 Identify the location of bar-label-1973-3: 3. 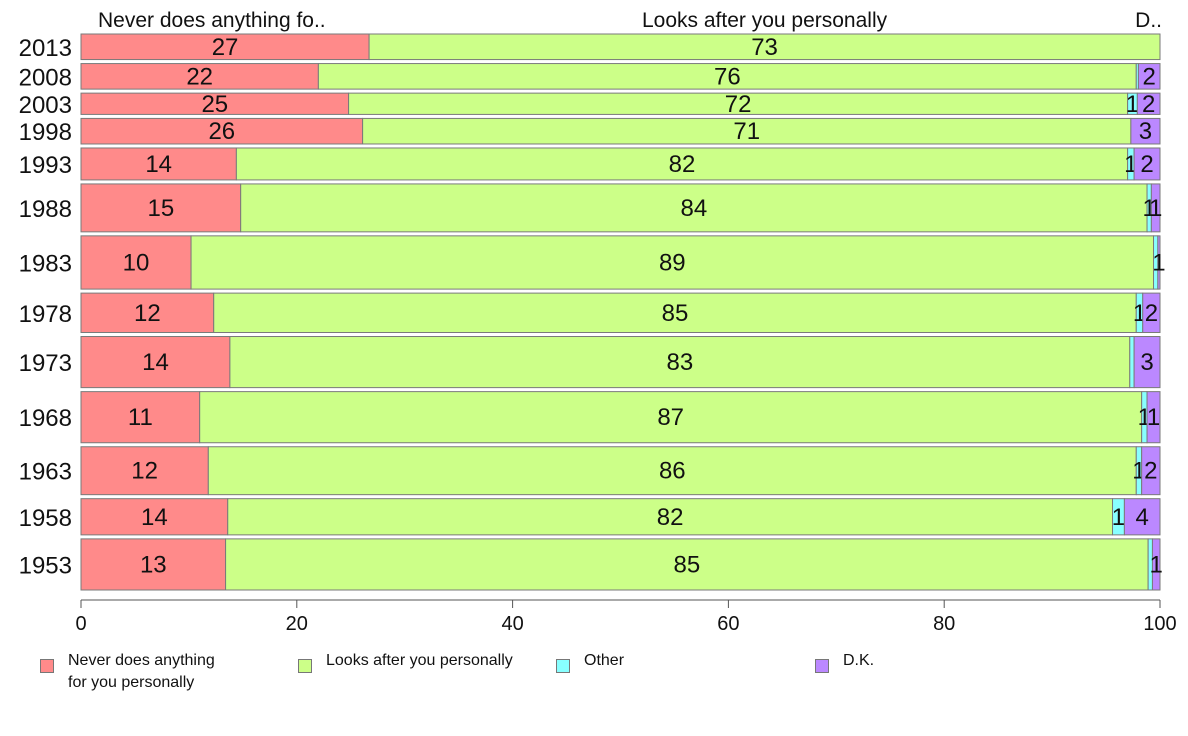
(1146, 362).